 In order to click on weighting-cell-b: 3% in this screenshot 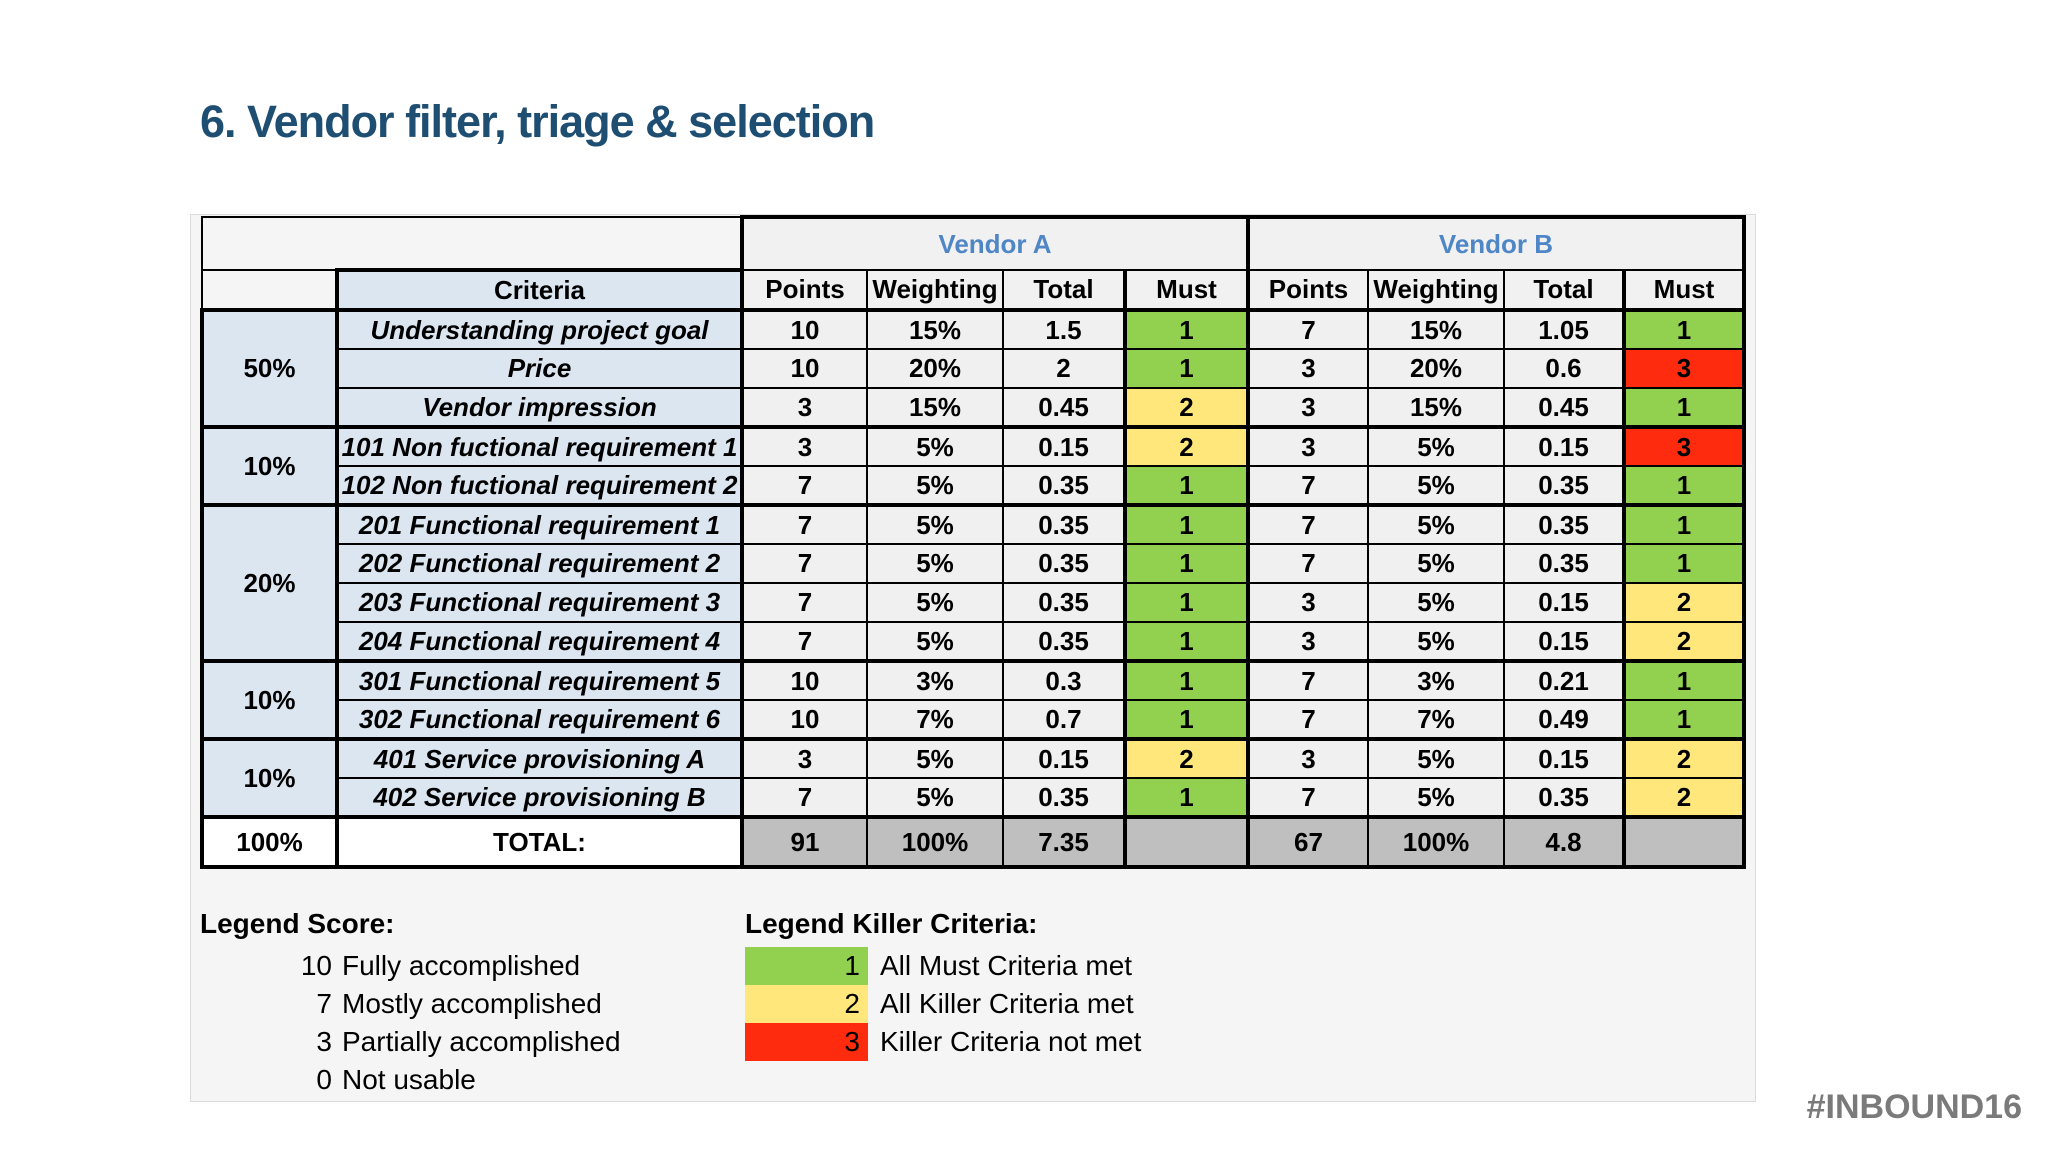, I will do `click(1436, 680)`.